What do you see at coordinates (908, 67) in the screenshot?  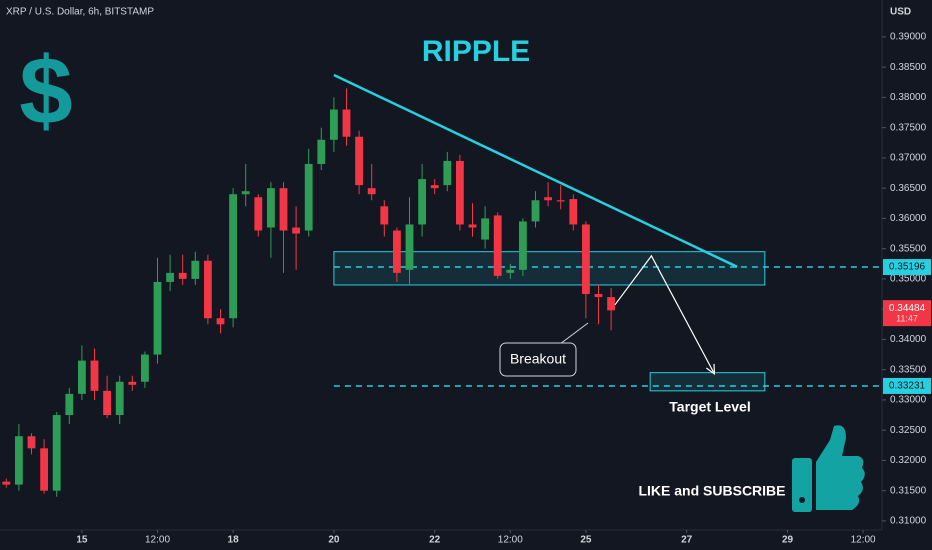 I see `y-tick-label: 0.38500` at bounding box center [908, 67].